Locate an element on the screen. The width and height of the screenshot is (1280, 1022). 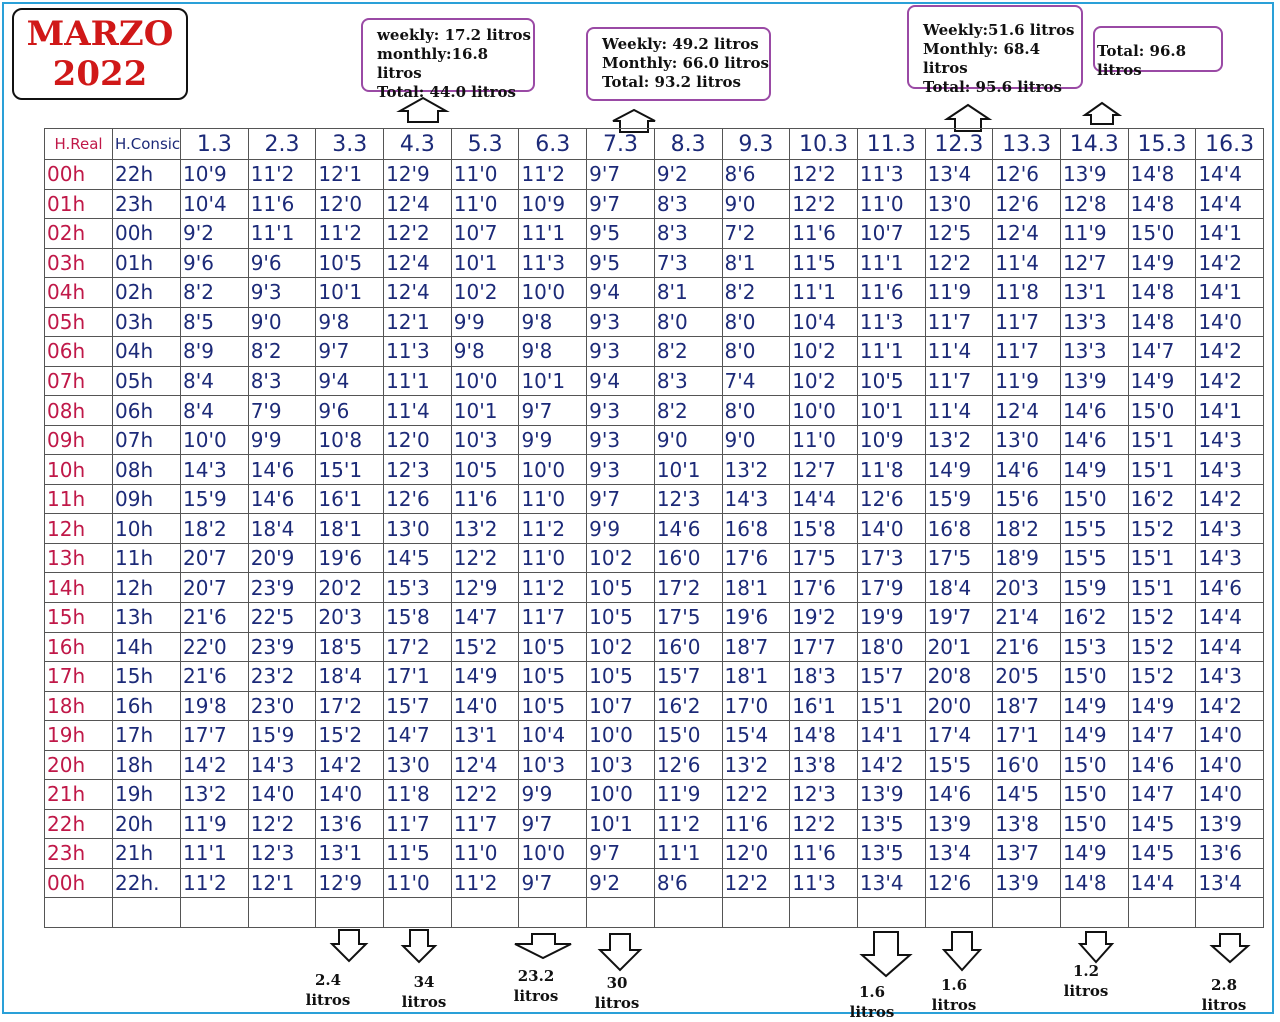
hora-consigna-cell: 21h is located at coordinates (146, 853).